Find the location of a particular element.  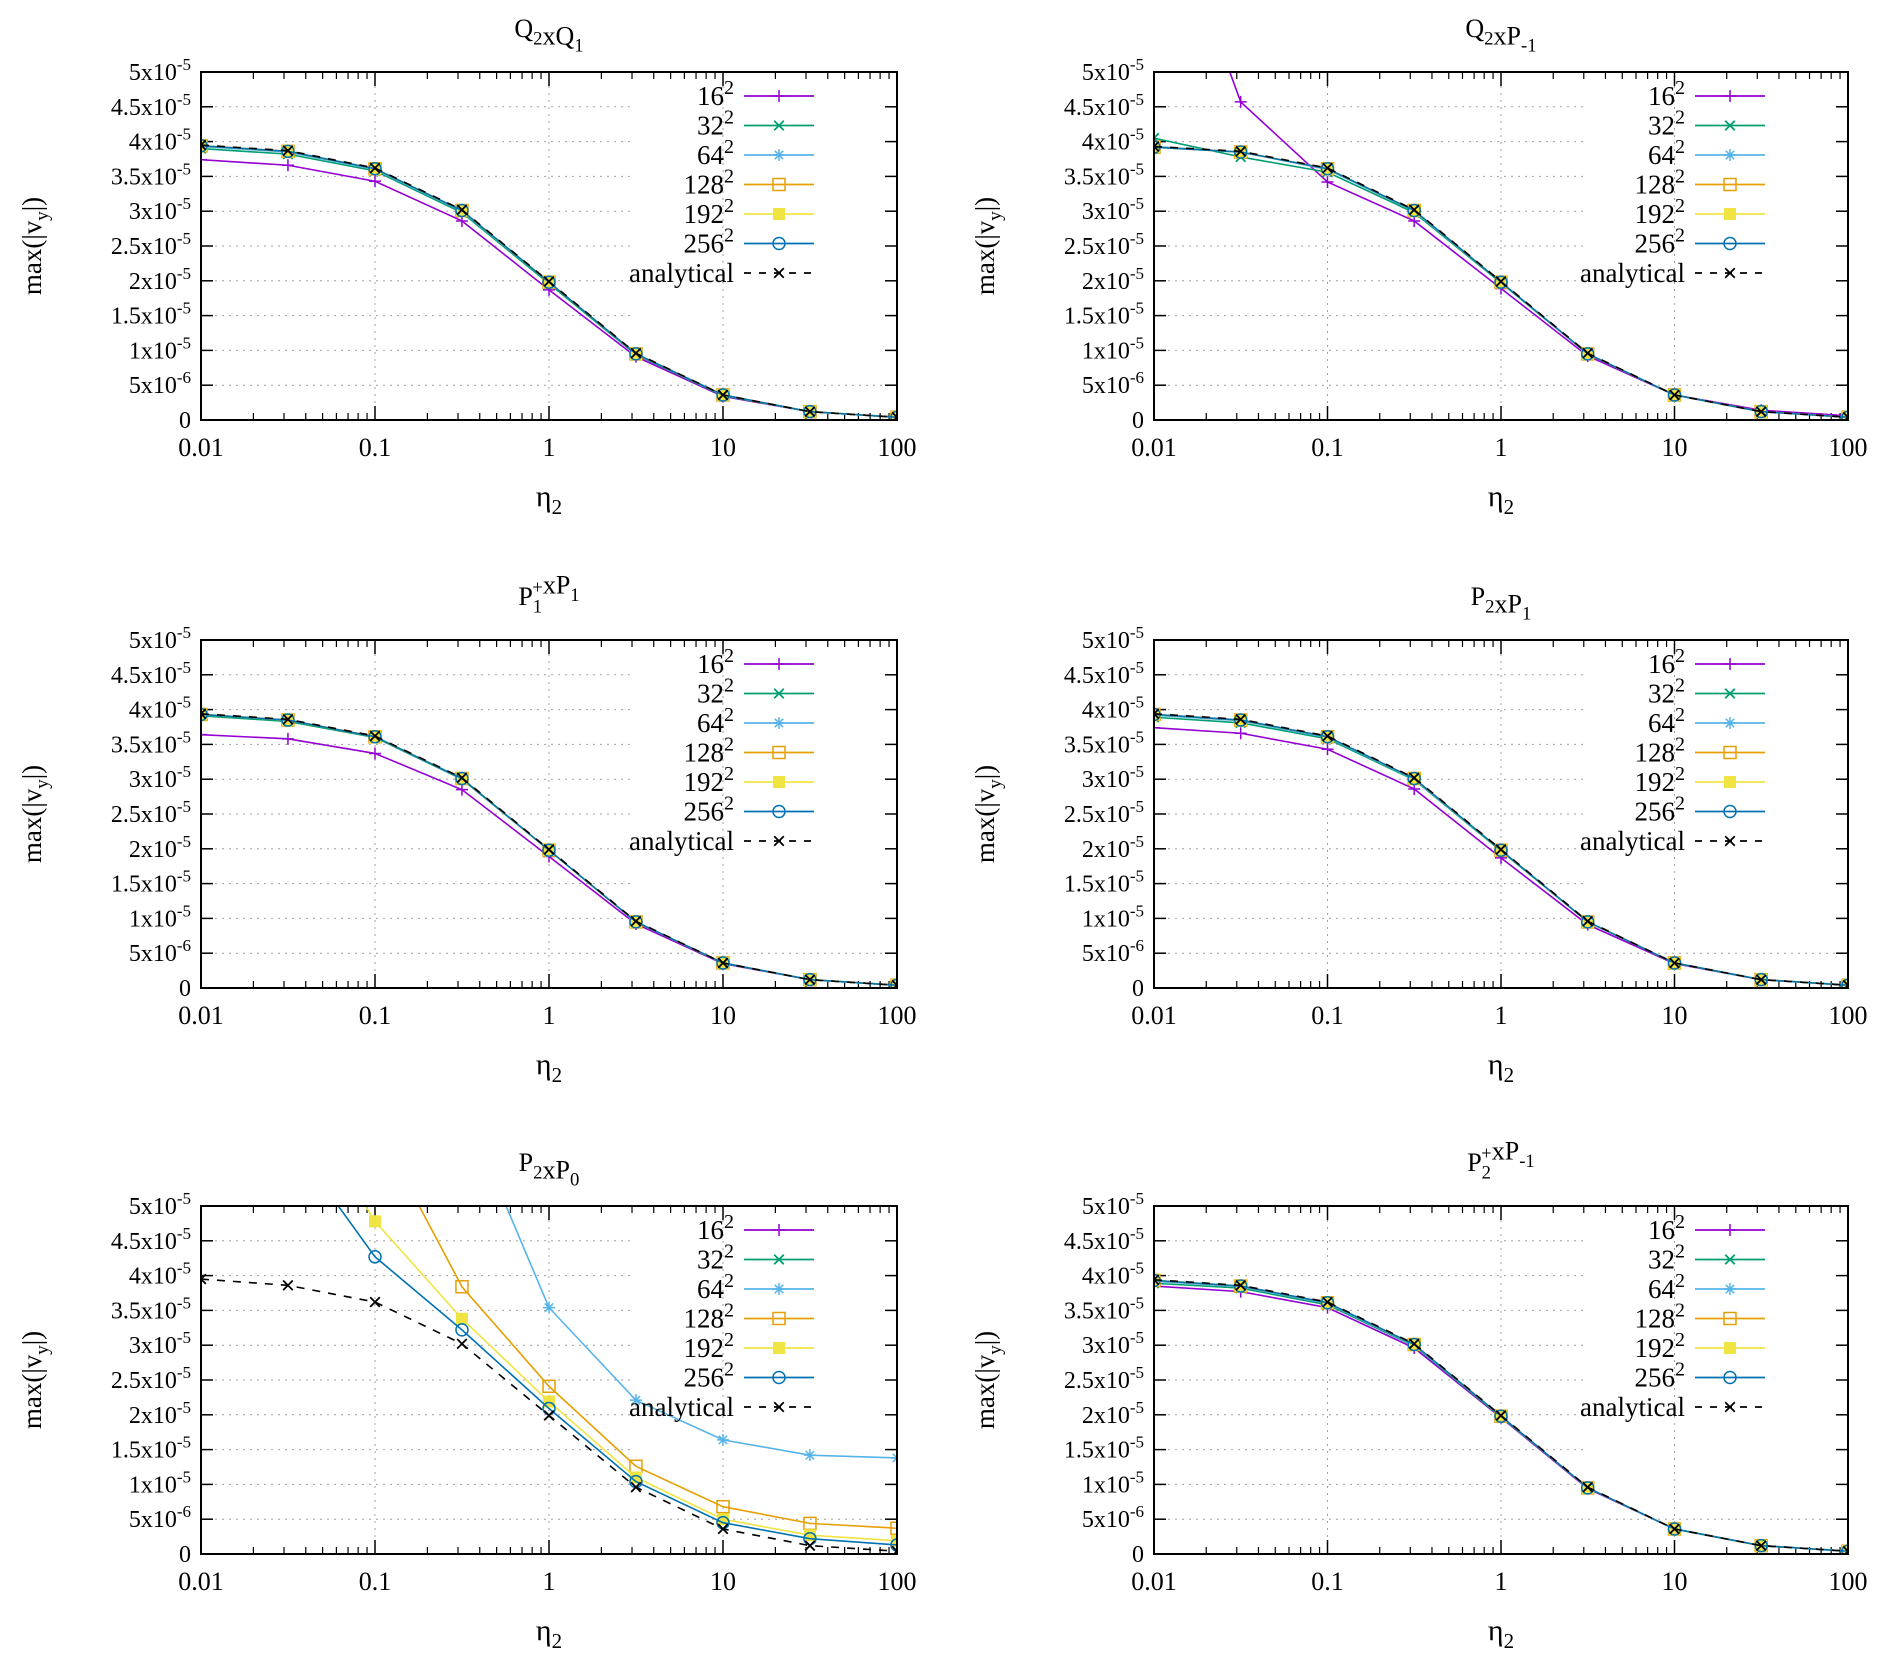

y-tick-label: 2.5x10⁻⁵ is located at coordinates (1104, 244).